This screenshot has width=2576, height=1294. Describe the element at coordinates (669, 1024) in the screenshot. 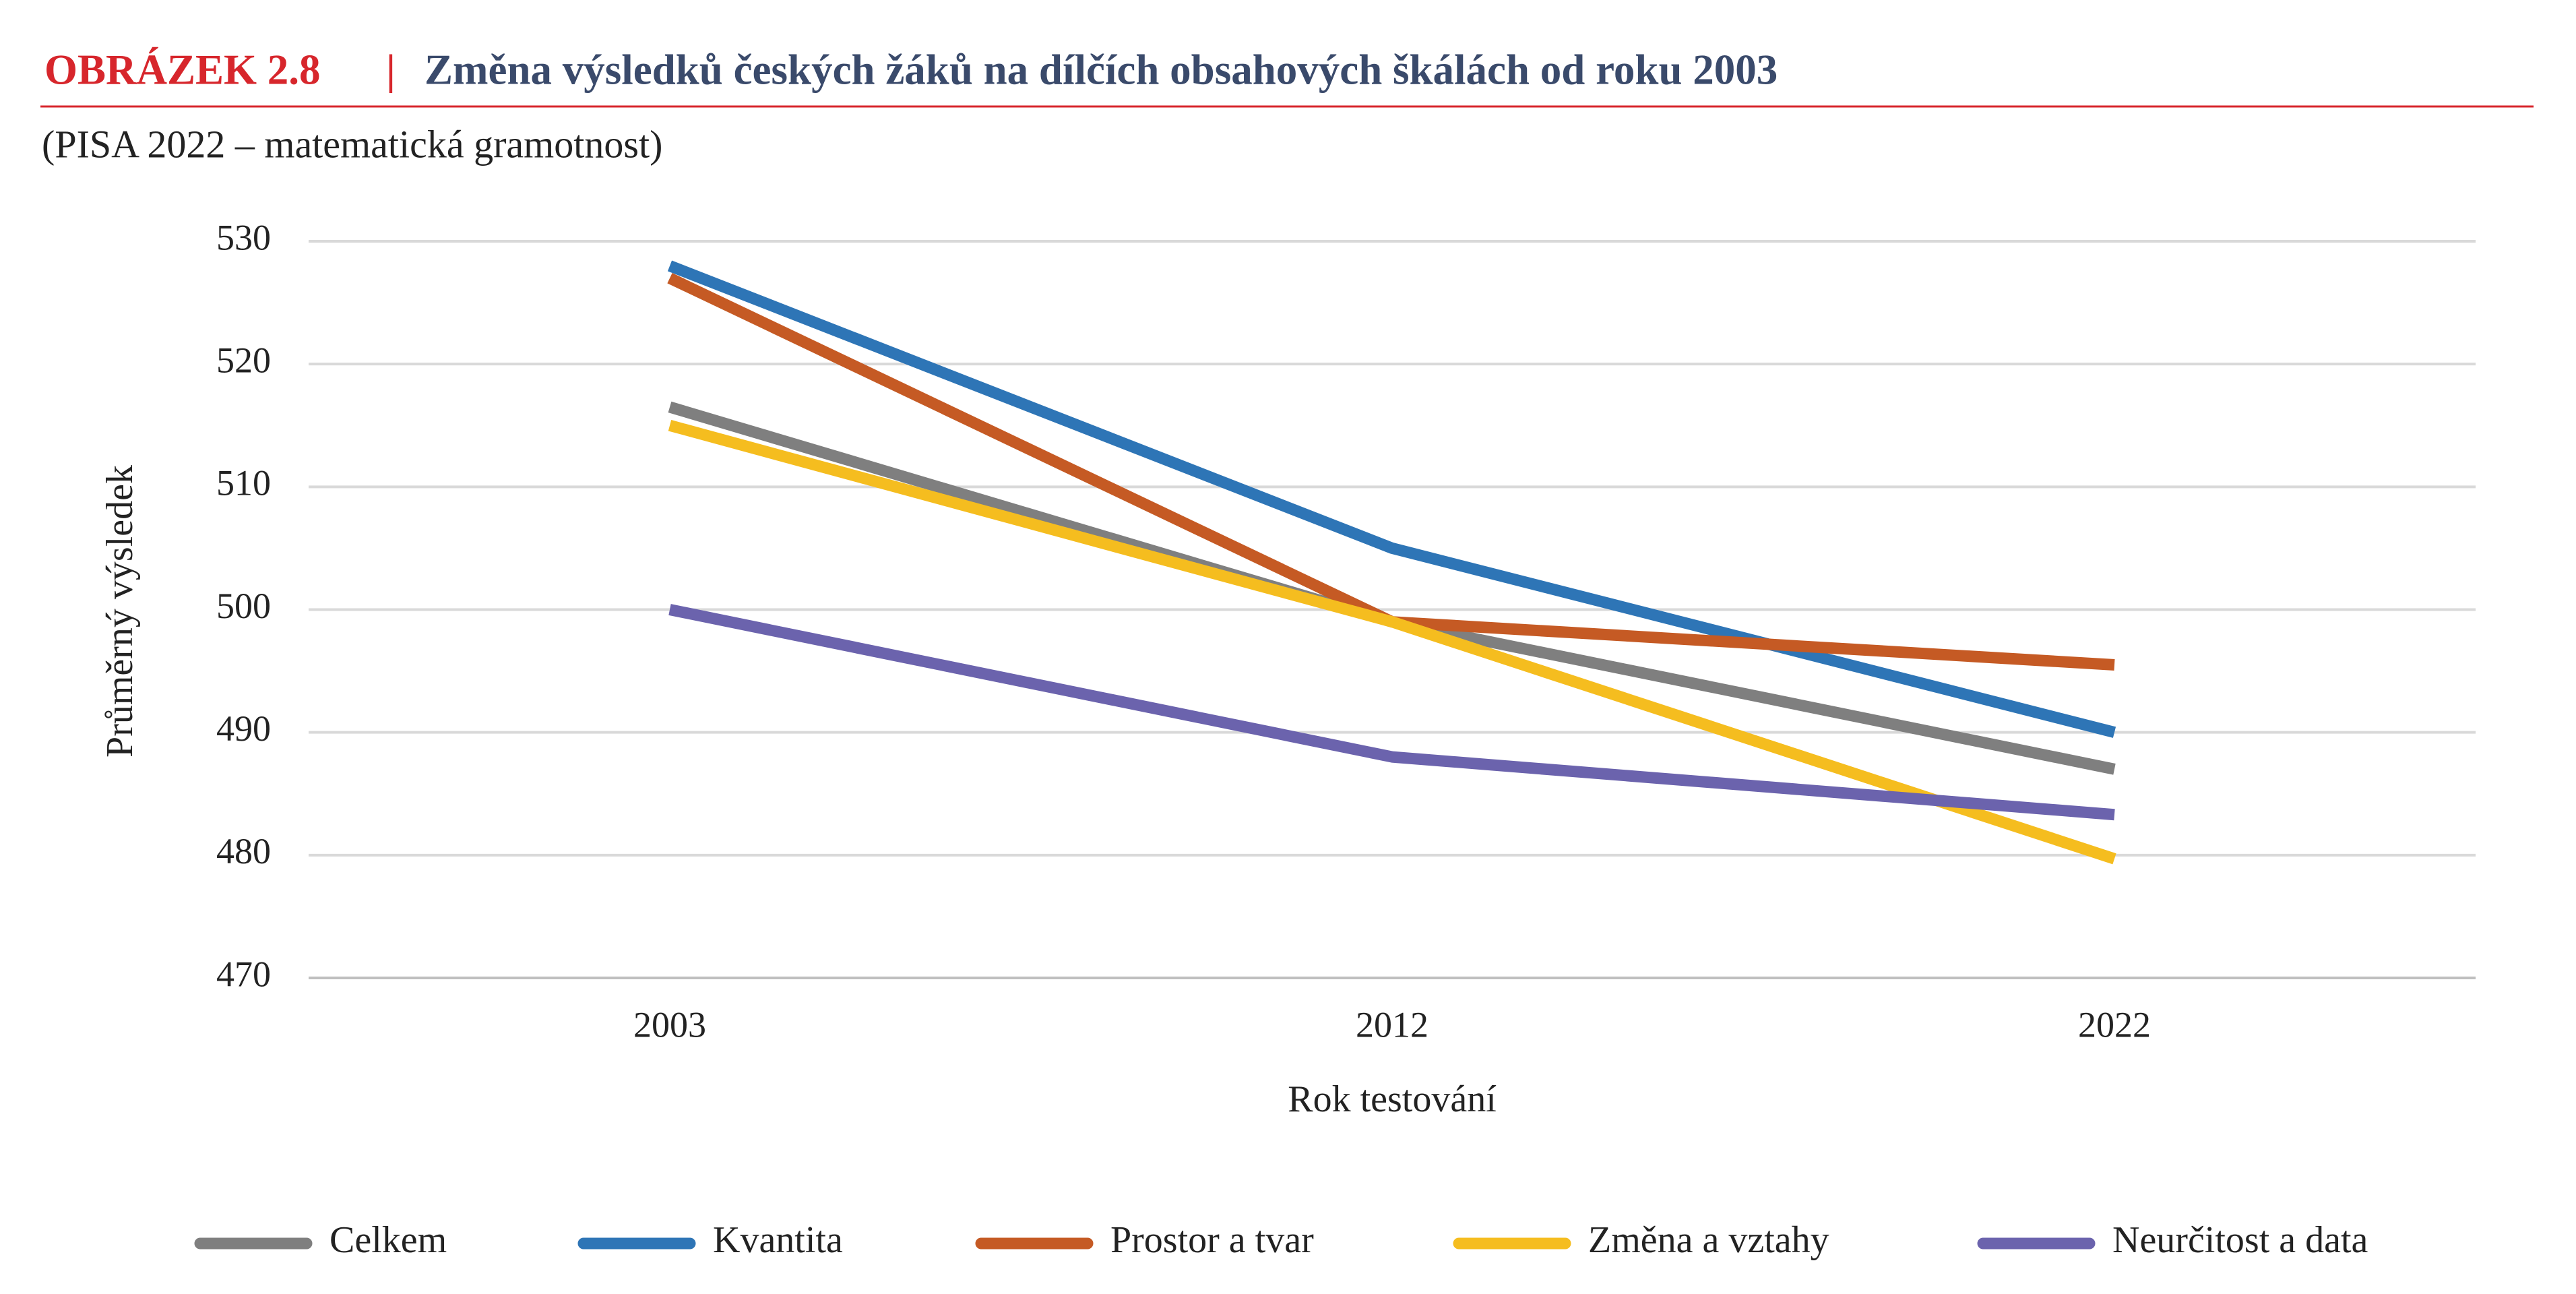

I see `x-tick-label: 2003` at that location.